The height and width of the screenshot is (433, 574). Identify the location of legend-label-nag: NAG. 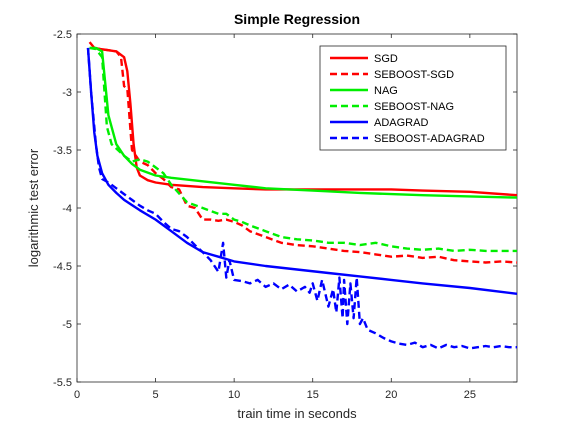
(386, 91).